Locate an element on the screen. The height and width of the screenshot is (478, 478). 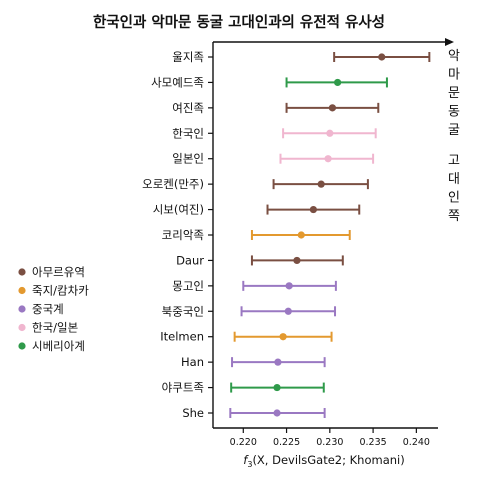
legend-label: 죽지/캄차카 is located at coordinates (60, 291).